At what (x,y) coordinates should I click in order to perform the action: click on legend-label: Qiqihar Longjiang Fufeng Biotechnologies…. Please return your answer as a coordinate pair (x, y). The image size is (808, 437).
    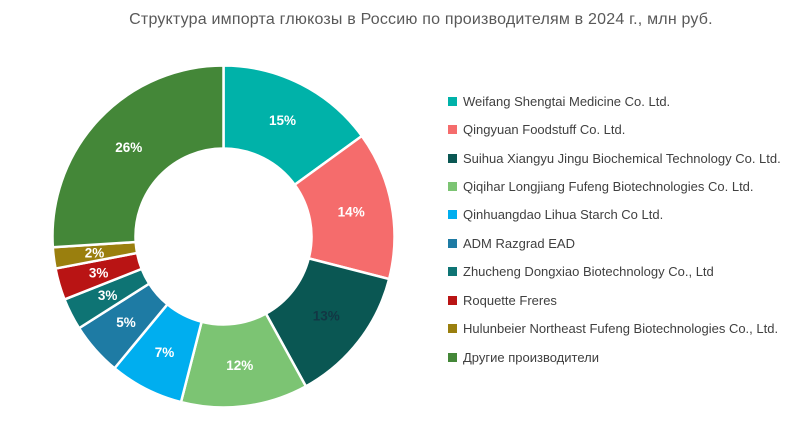
    Looking at the image, I should click on (608, 187).